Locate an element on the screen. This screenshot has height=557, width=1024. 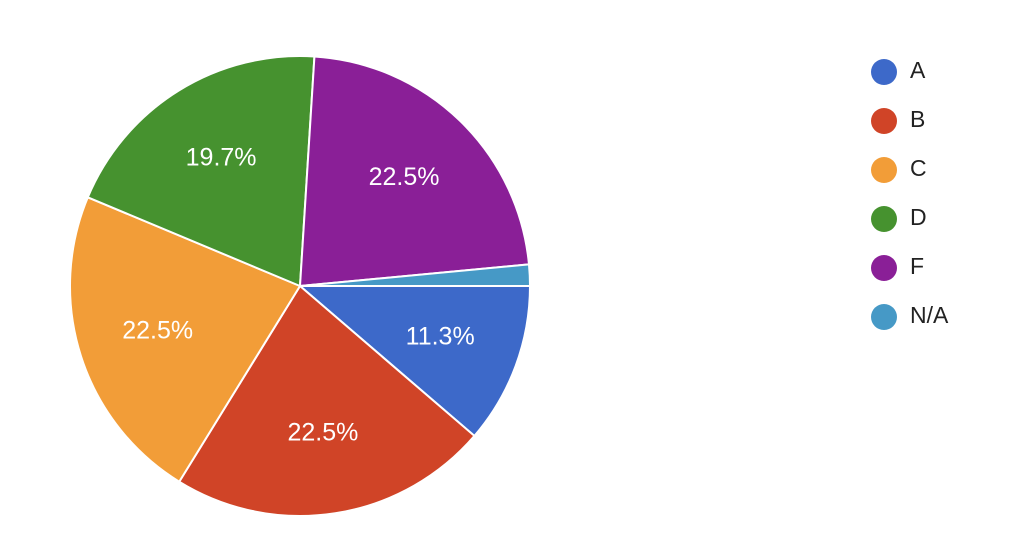
slice-label: 19.7% is located at coordinates (221, 158).